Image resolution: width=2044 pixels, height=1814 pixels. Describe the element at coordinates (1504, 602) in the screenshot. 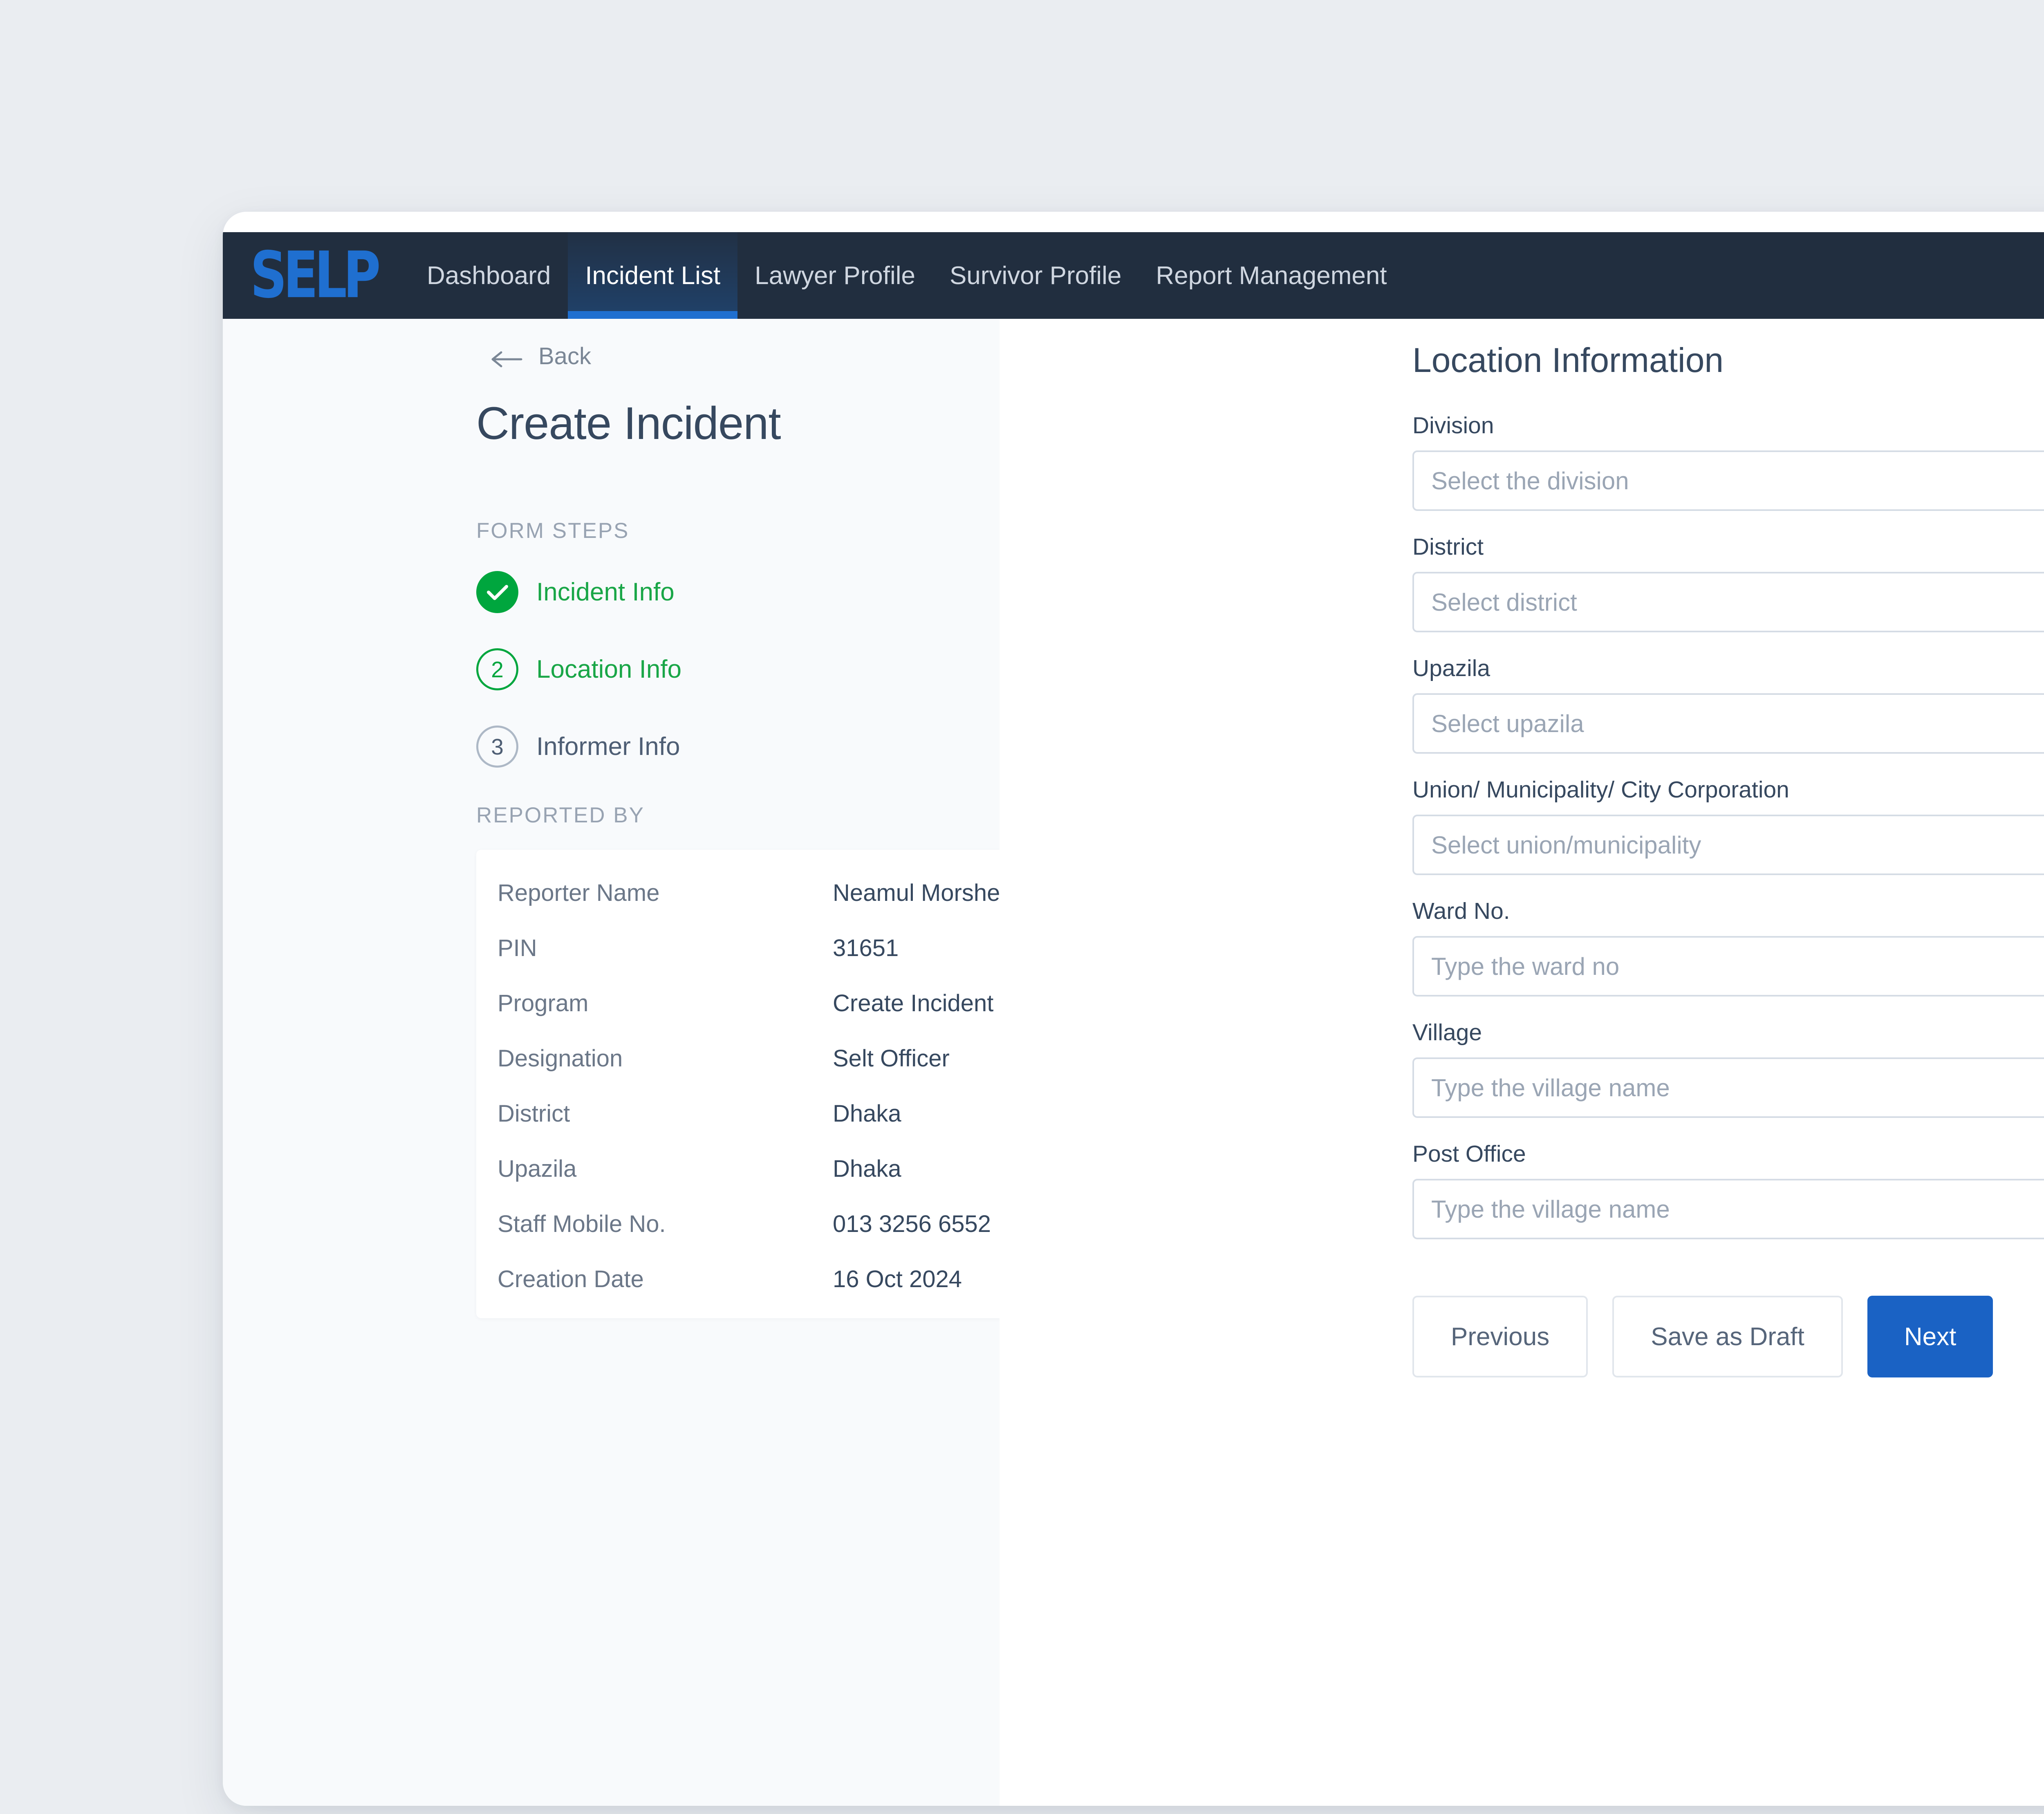

I see `field-placeholder: Select district` at that location.